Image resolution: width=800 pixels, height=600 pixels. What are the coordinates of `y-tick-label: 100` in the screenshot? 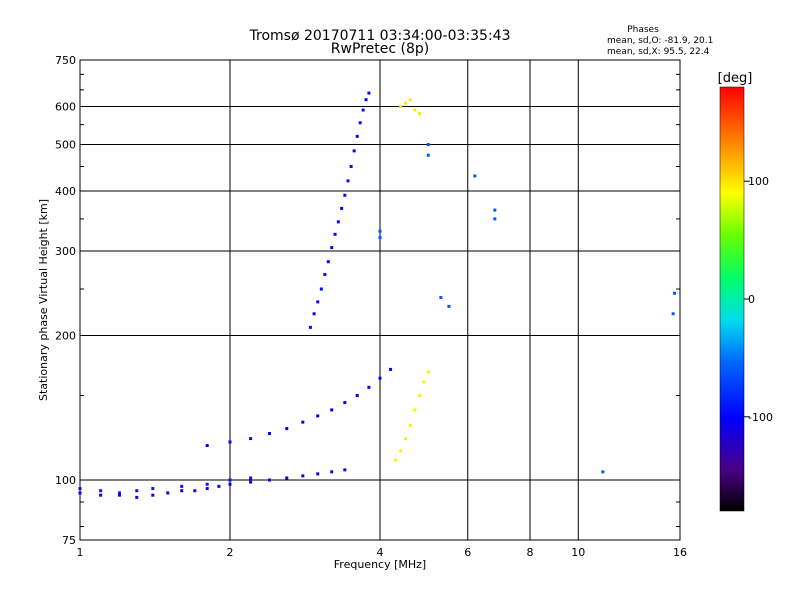 It's located at (65, 480).